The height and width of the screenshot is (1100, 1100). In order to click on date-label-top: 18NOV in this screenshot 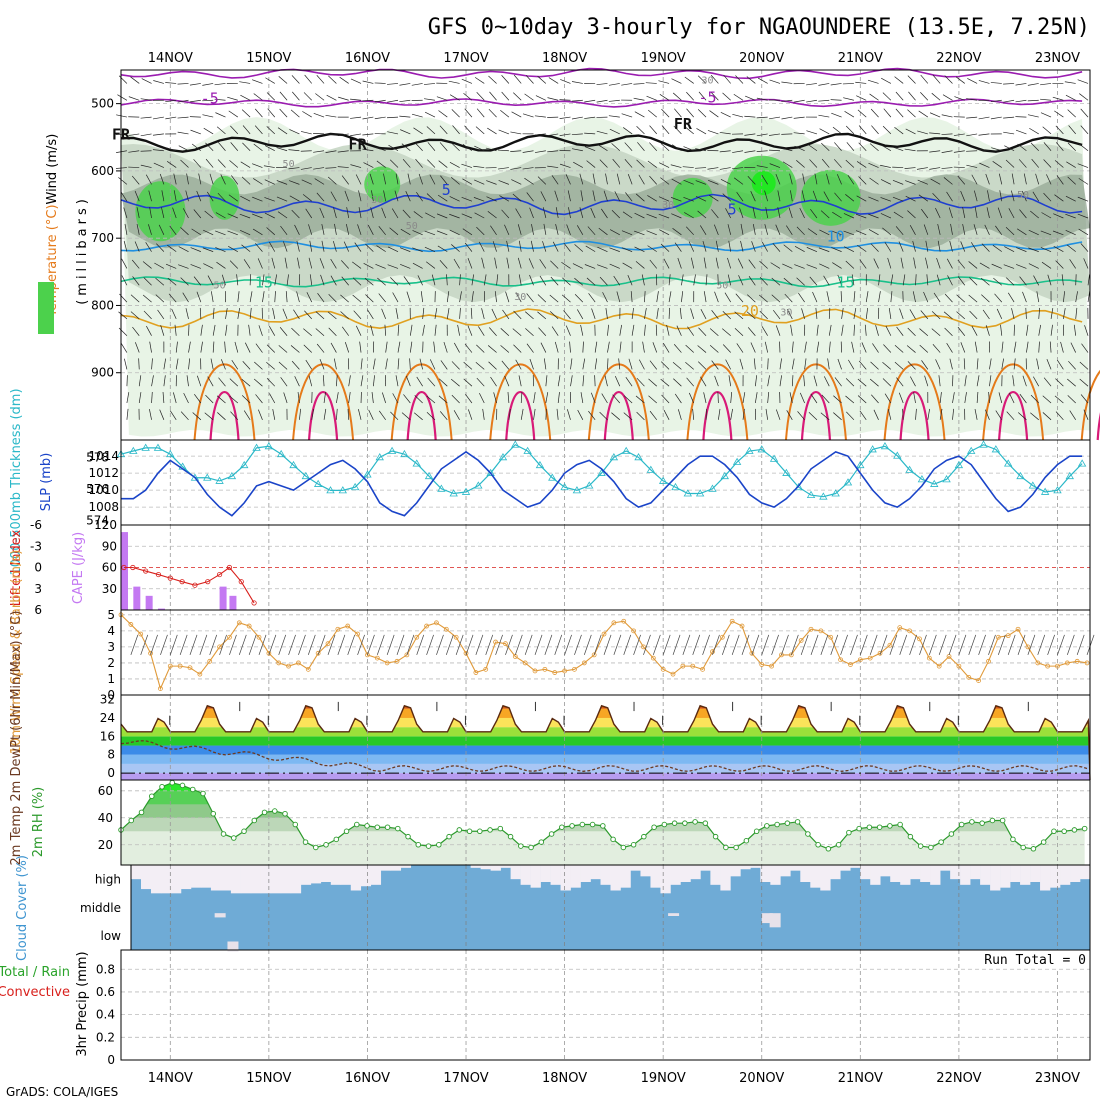, I will do `click(564, 58)`.